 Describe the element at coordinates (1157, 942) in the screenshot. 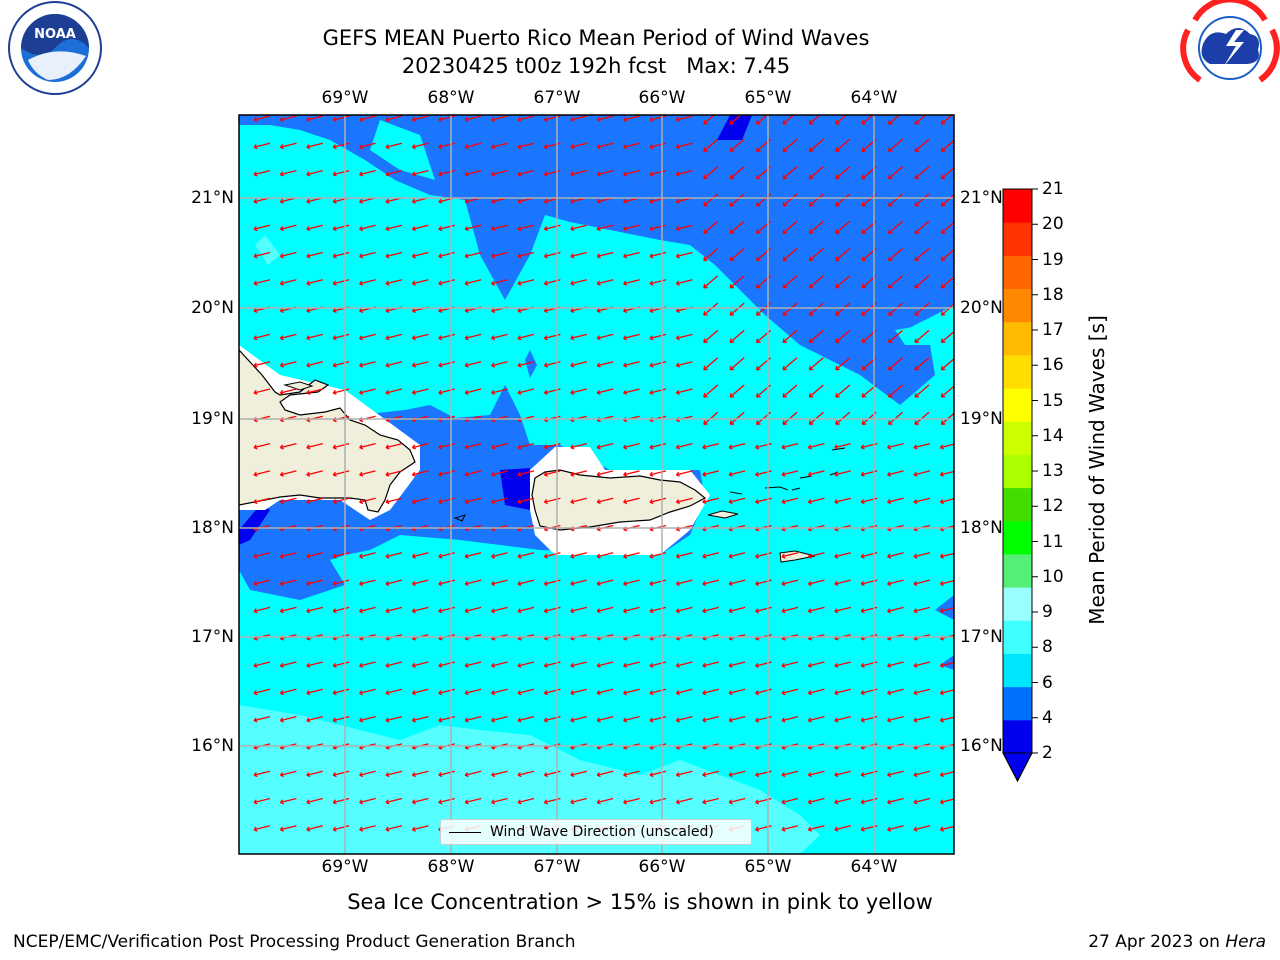

I see `footer-date-text: 27 Apr 2023 on` at that location.